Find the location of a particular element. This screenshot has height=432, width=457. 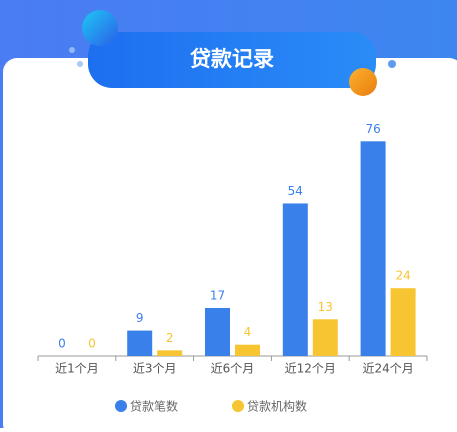

title-pill is located at coordinates (232, 60).